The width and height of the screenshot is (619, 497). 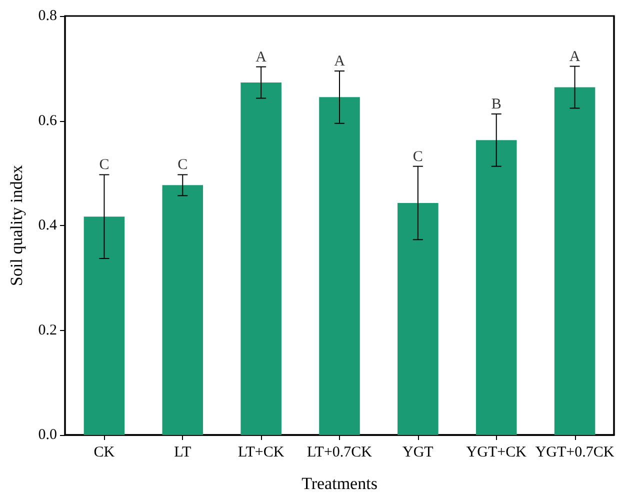 I want to click on x-tick-label: YGT+CK, so click(x=496, y=452).